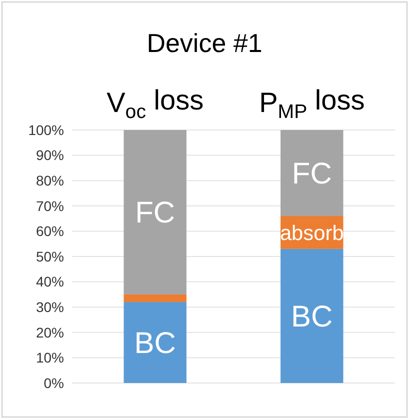 The image size is (409, 419). Describe the element at coordinates (46, 130) in the screenshot. I see `y-tick-label: 100%` at that location.